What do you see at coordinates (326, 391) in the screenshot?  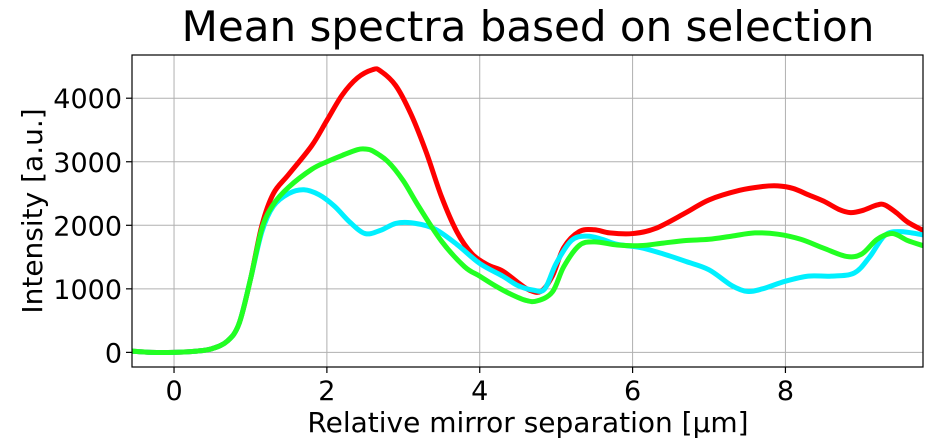 I see `x-tick-label: 2` at bounding box center [326, 391].